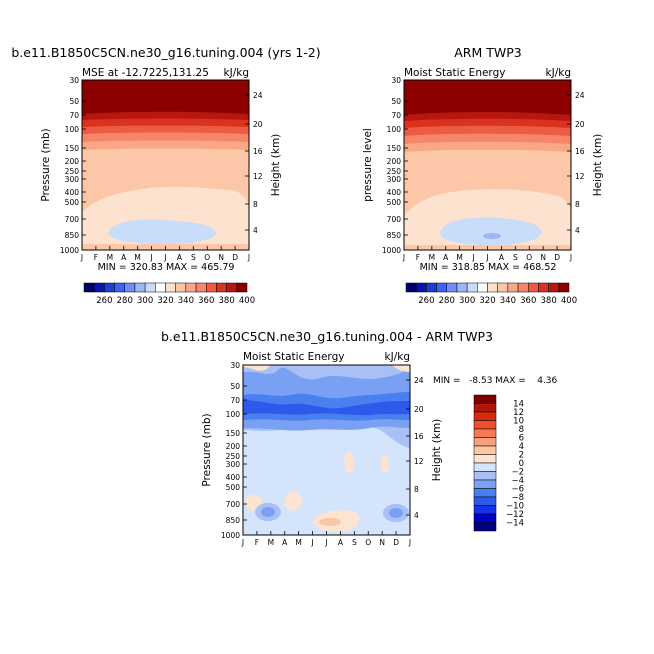 The width and height of the screenshot is (654, 654). Describe the element at coordinates (515, 515) in the screenshot. I see `colorbar-label: −12` at that location.